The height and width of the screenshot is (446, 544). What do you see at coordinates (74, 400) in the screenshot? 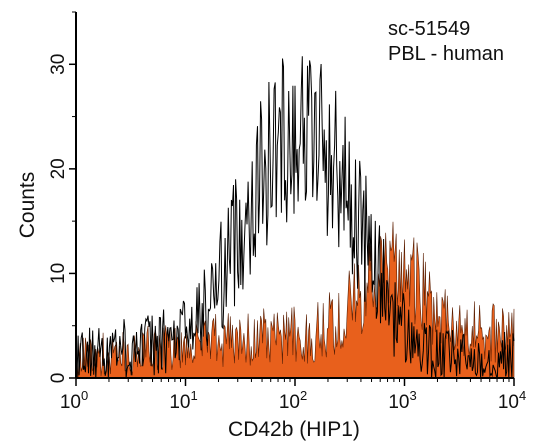
I see `x-tick-label: 10⁰` at bounding box center [74, 400].